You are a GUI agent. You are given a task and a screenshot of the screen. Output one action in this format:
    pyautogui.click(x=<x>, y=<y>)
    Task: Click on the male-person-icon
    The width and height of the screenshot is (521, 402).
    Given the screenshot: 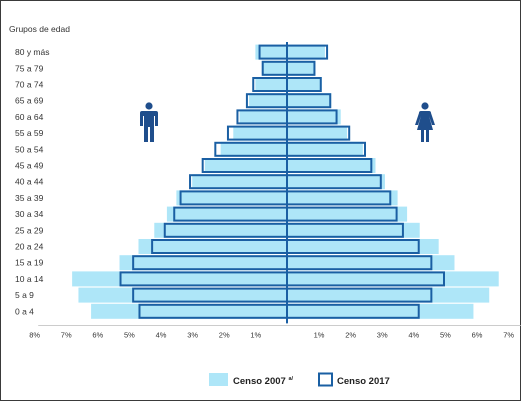 What is the action you would take?
    pyautogui.click(x=149, y=122)
    